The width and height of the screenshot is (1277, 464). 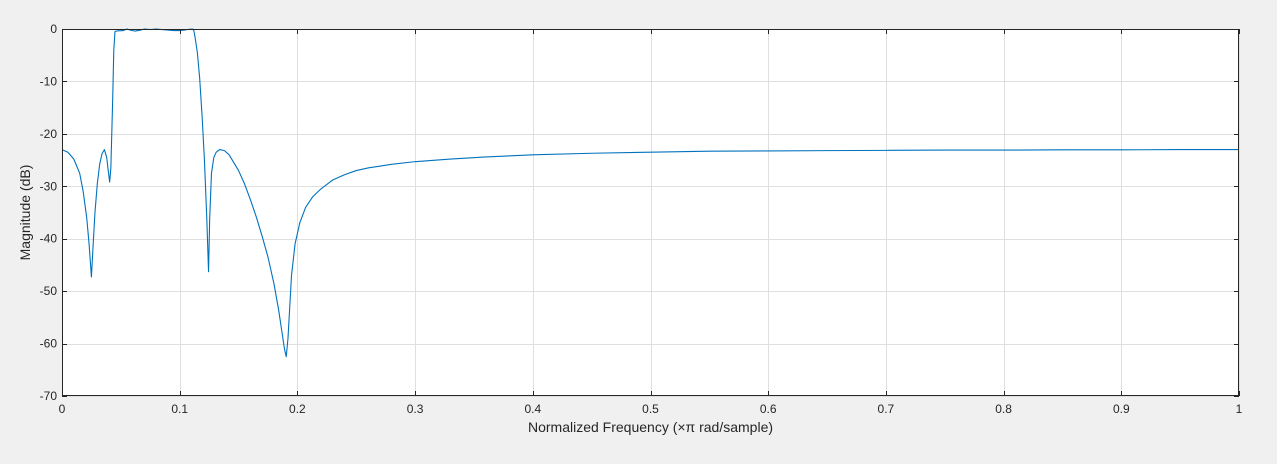 What do you see at coordinates (53, 29) in the screenshot?
I see `y-tick-label: 0` at bounding box center [53, 29].